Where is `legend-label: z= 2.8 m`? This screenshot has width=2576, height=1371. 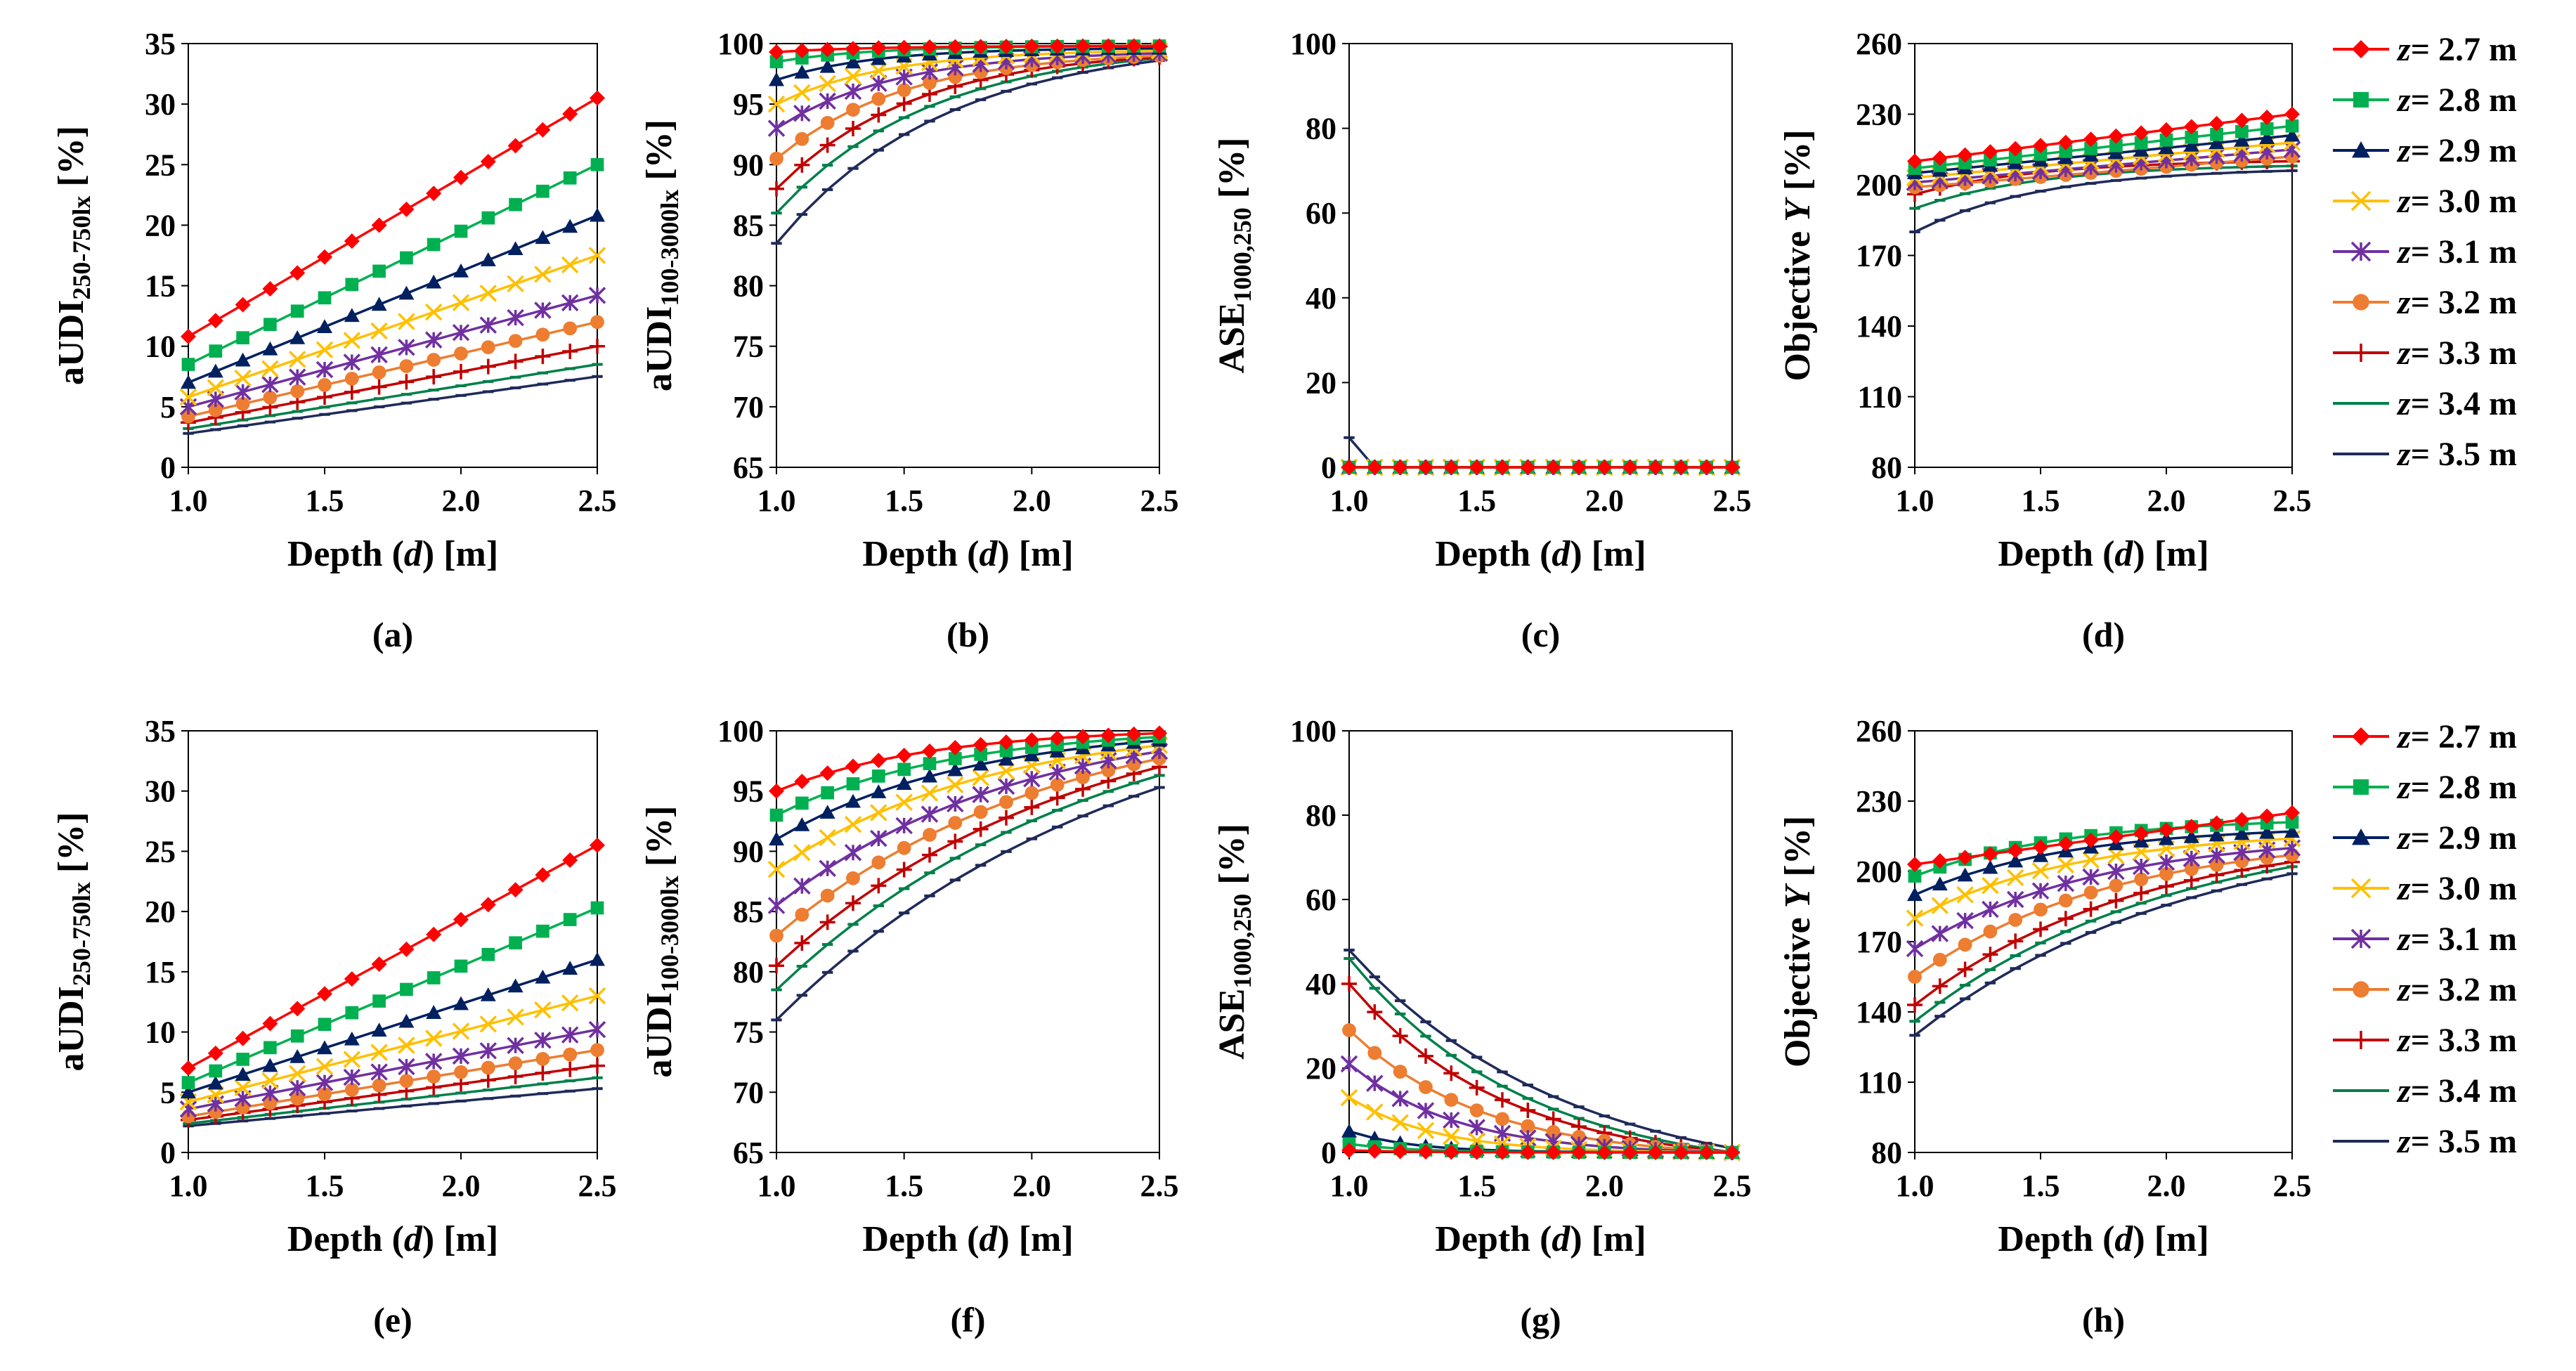 legend-label: z= 2.8 m is located at coordinates (2456, 787).